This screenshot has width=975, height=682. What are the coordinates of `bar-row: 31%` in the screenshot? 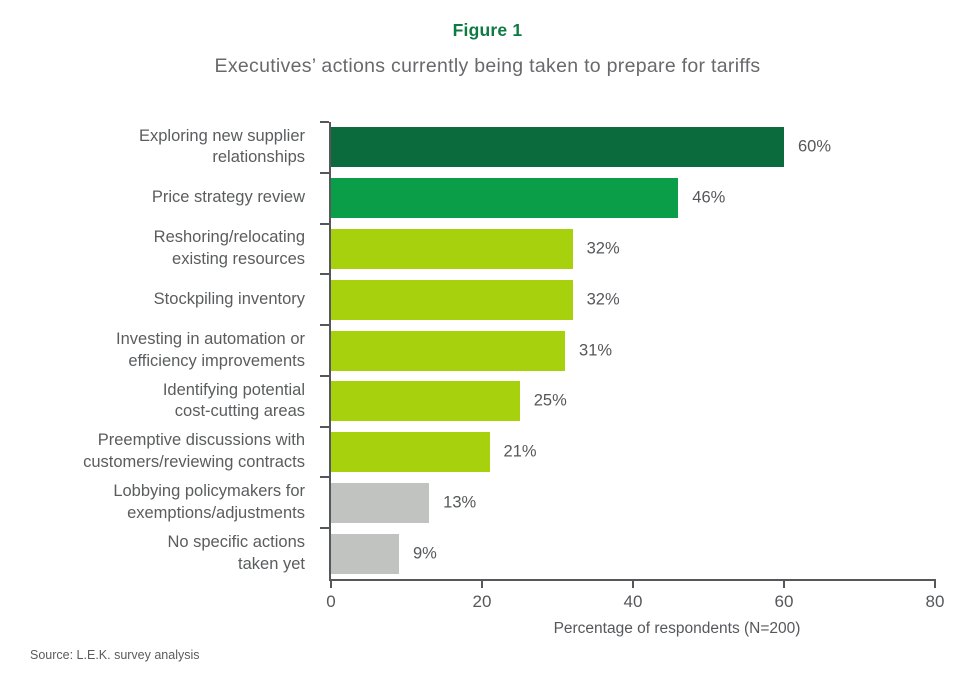 It's located at (633, 350).